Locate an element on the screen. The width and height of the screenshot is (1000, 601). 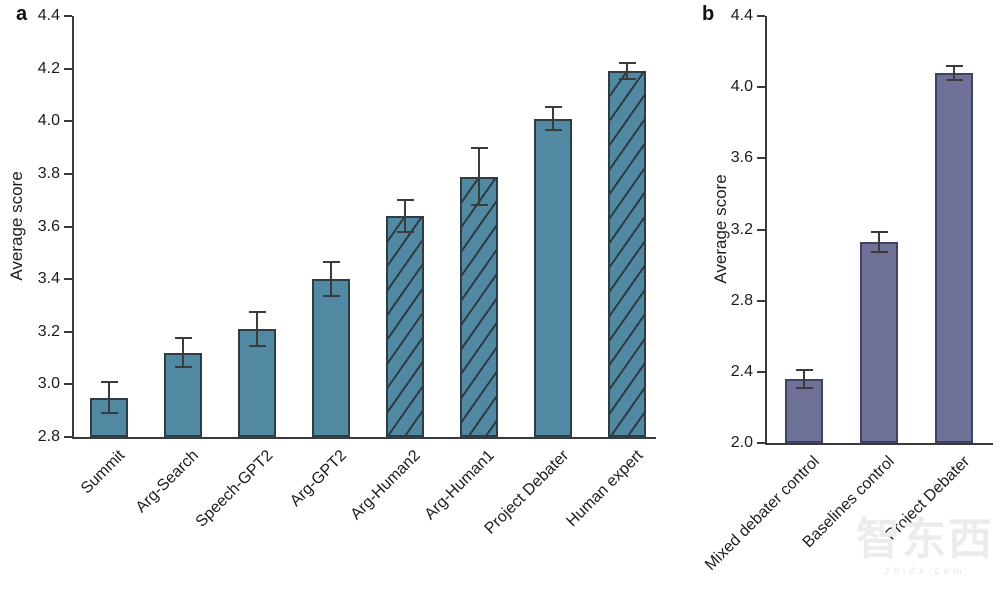
bar-human-expert is located at coordinates (627, 254).